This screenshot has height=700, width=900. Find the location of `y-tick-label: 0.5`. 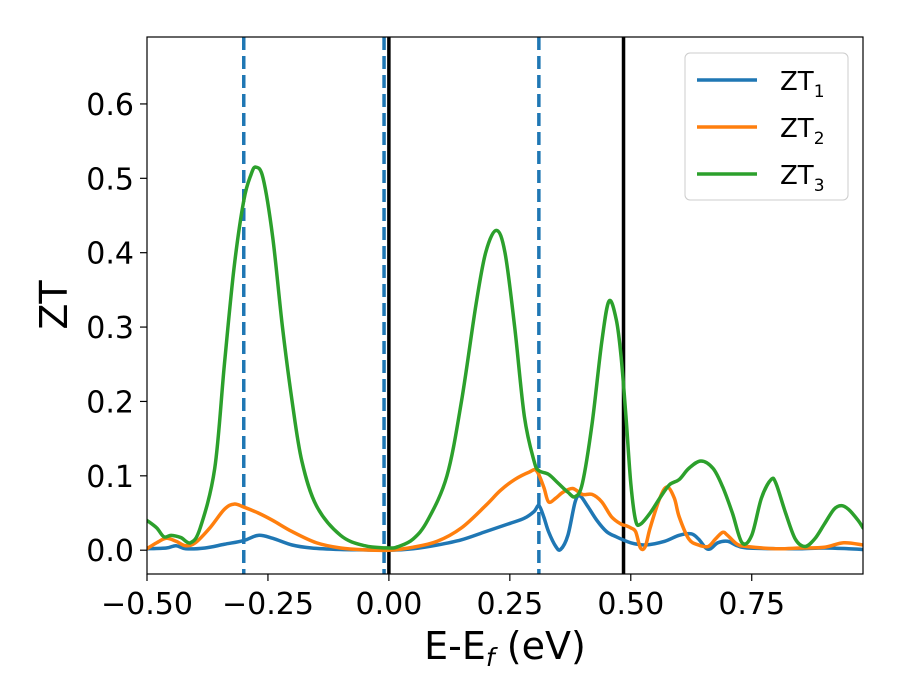

y-tick-label: 0.5 is located at coordinates (110, 179).